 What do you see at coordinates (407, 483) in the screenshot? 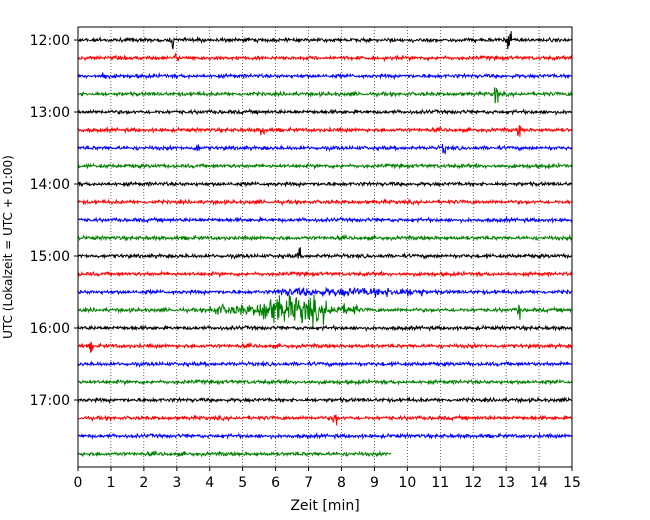
I see `x-tick-label: 10` at bounding box center [407, 483].